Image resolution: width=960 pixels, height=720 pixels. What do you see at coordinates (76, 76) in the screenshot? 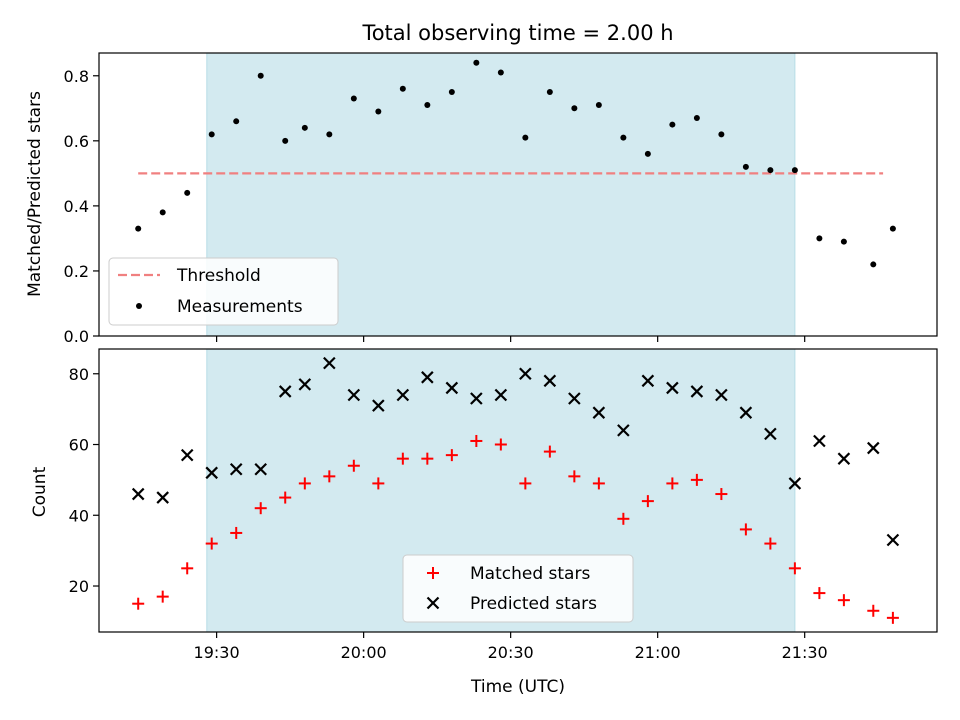
I see `top-y-tick-label: 0.8` at bounding box center [76, 76].